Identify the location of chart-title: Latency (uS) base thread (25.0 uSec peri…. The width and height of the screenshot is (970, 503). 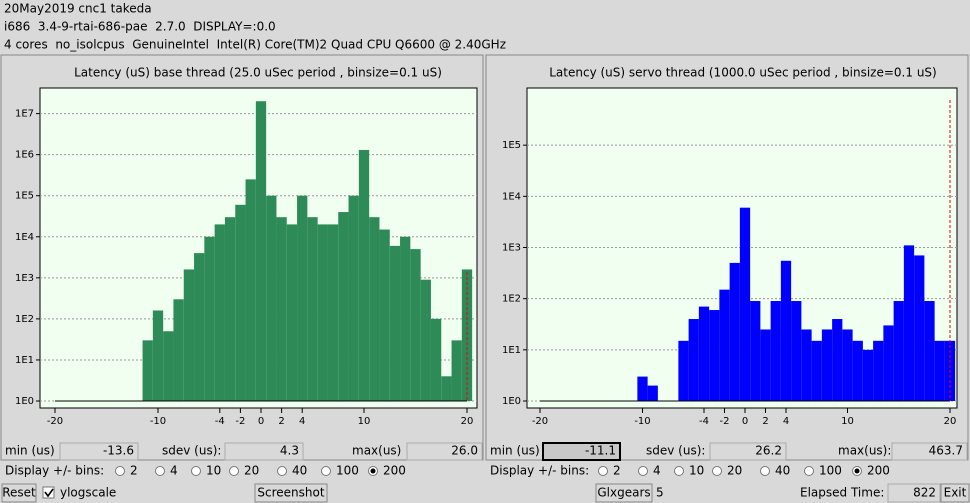
(258, 73).